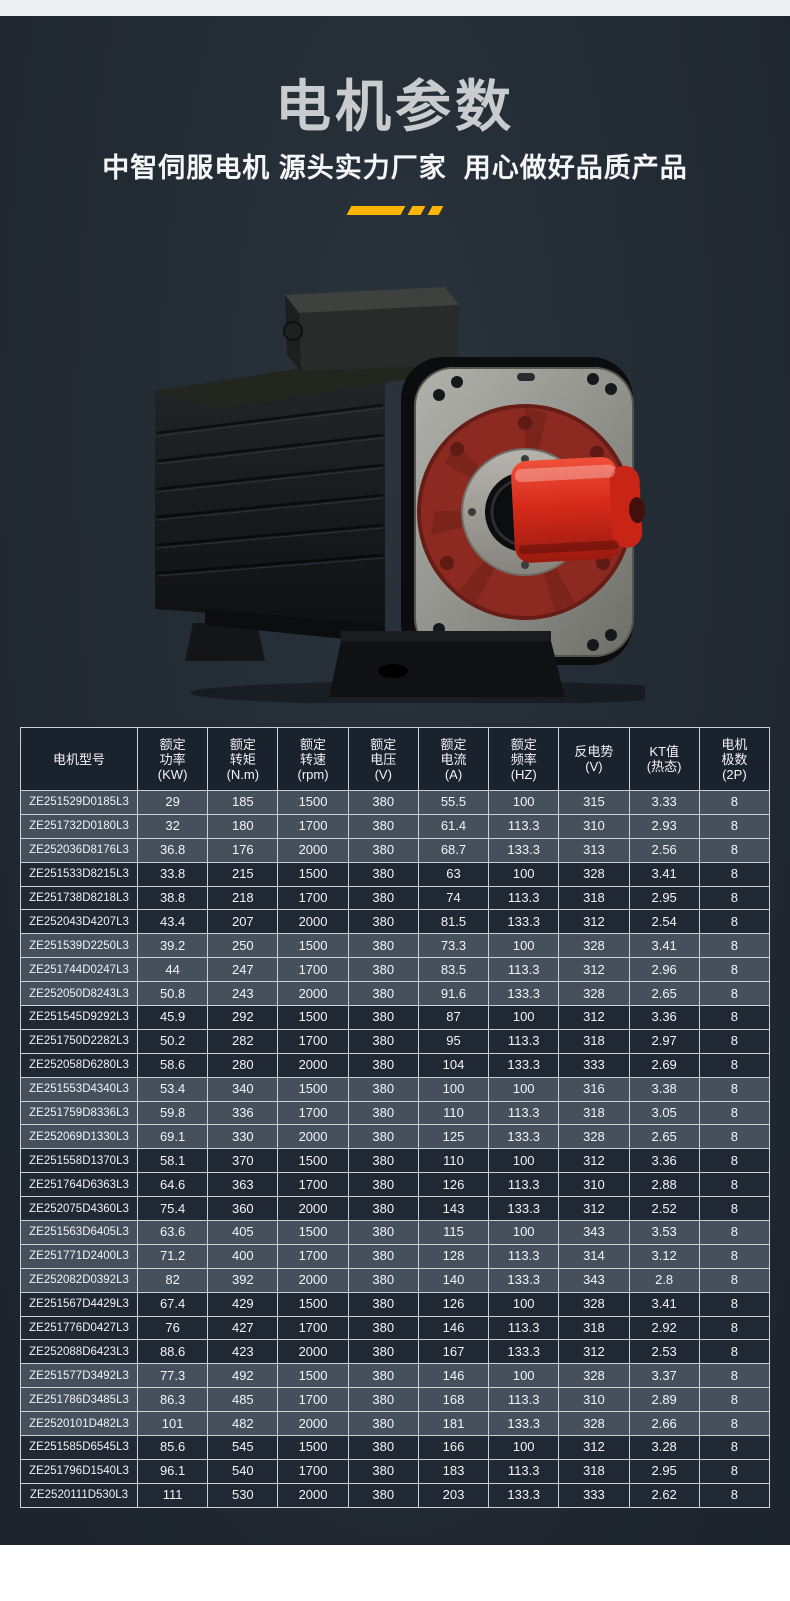  Describe the element at coordinates (664, 826) in the screenshot. I see `spec-cell: 2.93` at that location.